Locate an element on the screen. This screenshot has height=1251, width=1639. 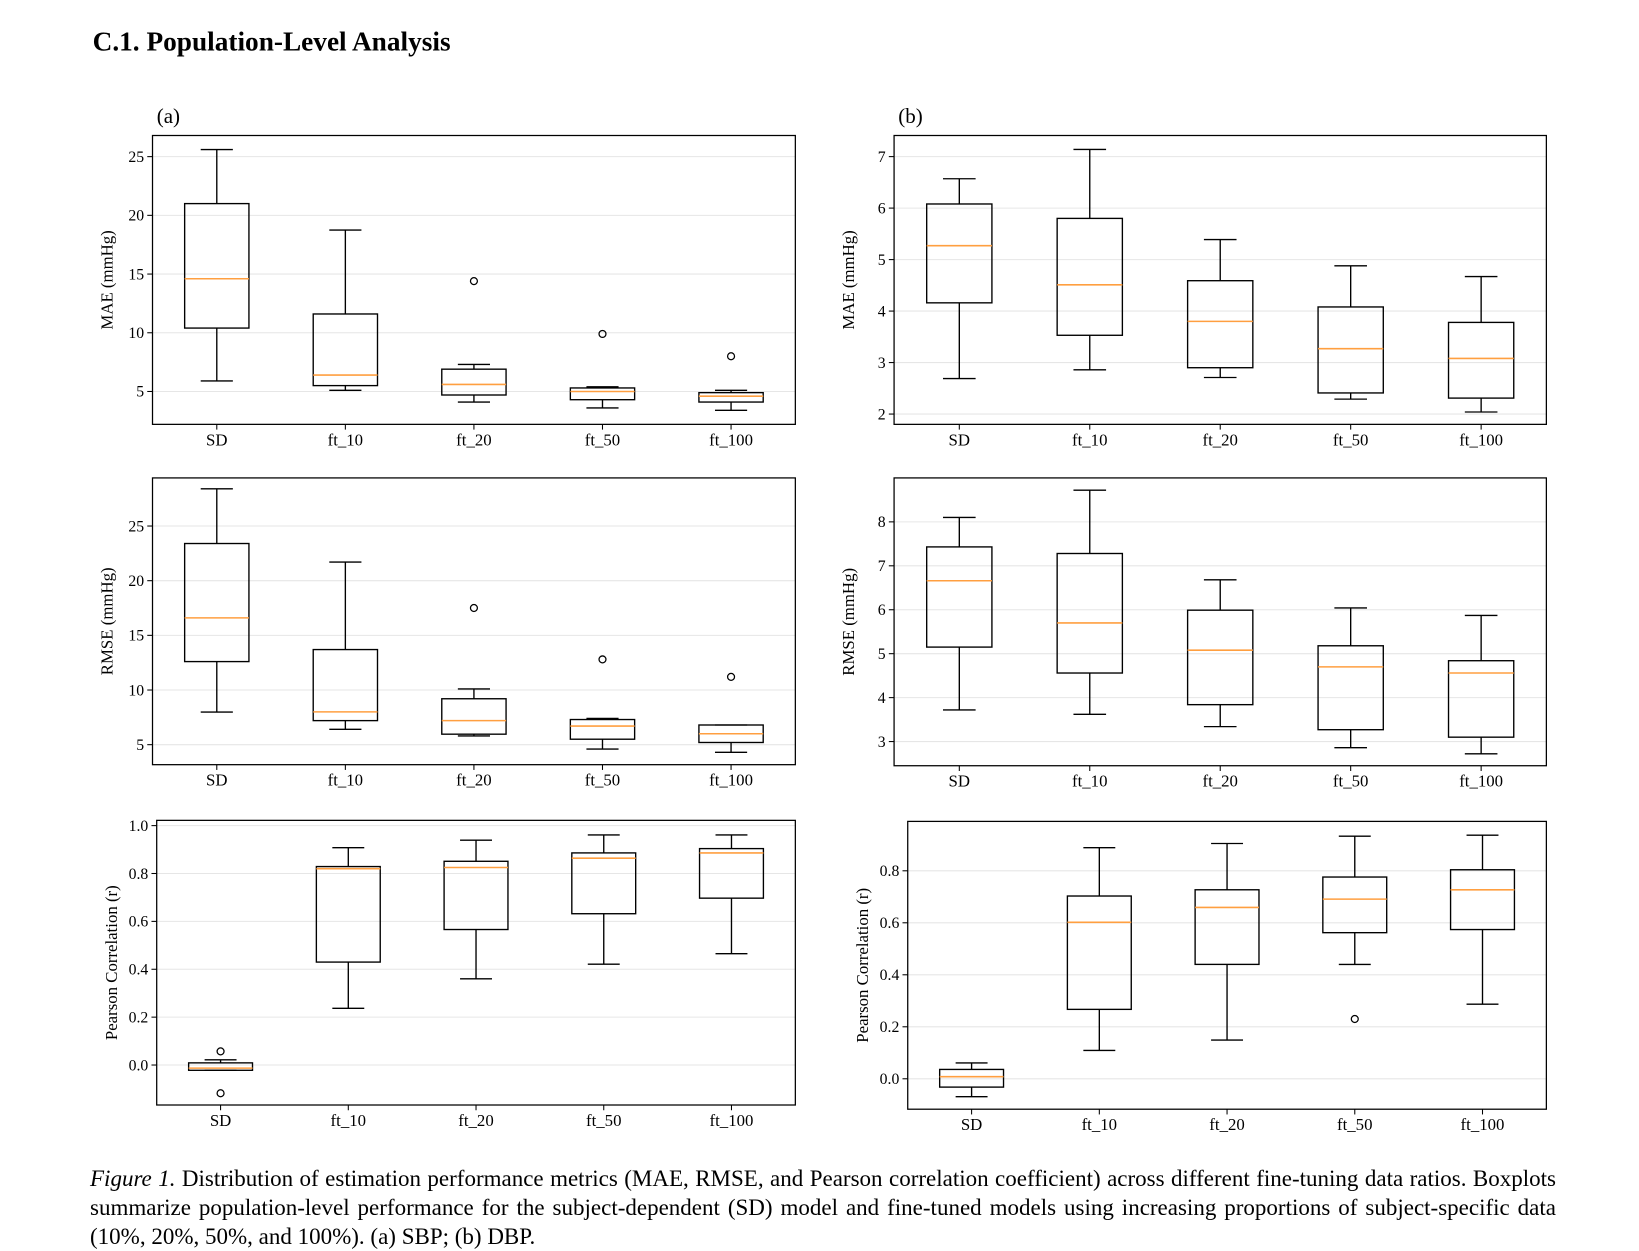
section-title: C.1. Population-Level Analysis is located at coordinates (272, 41).